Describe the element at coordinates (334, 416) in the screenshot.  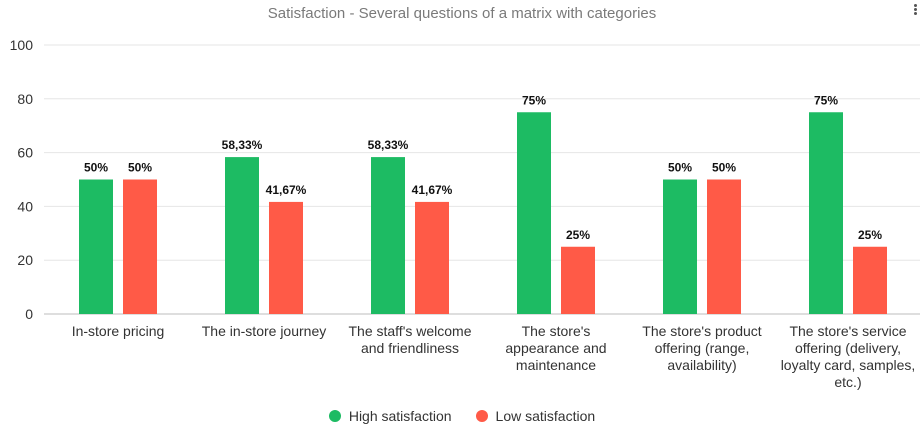
I see `legend-swatch-high` at that location.